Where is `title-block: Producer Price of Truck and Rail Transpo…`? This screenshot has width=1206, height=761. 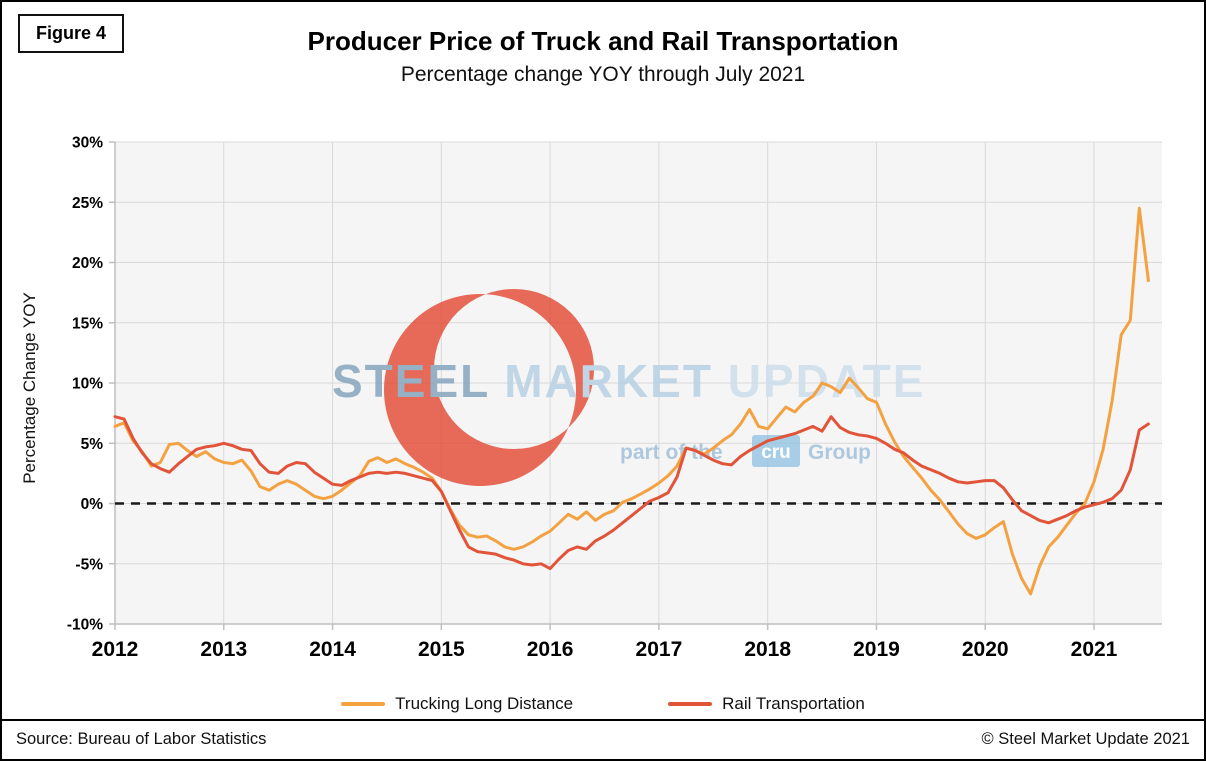 title-block: Producer Price of Truck and Rail Transpo… is located at coordinates (603, 56).